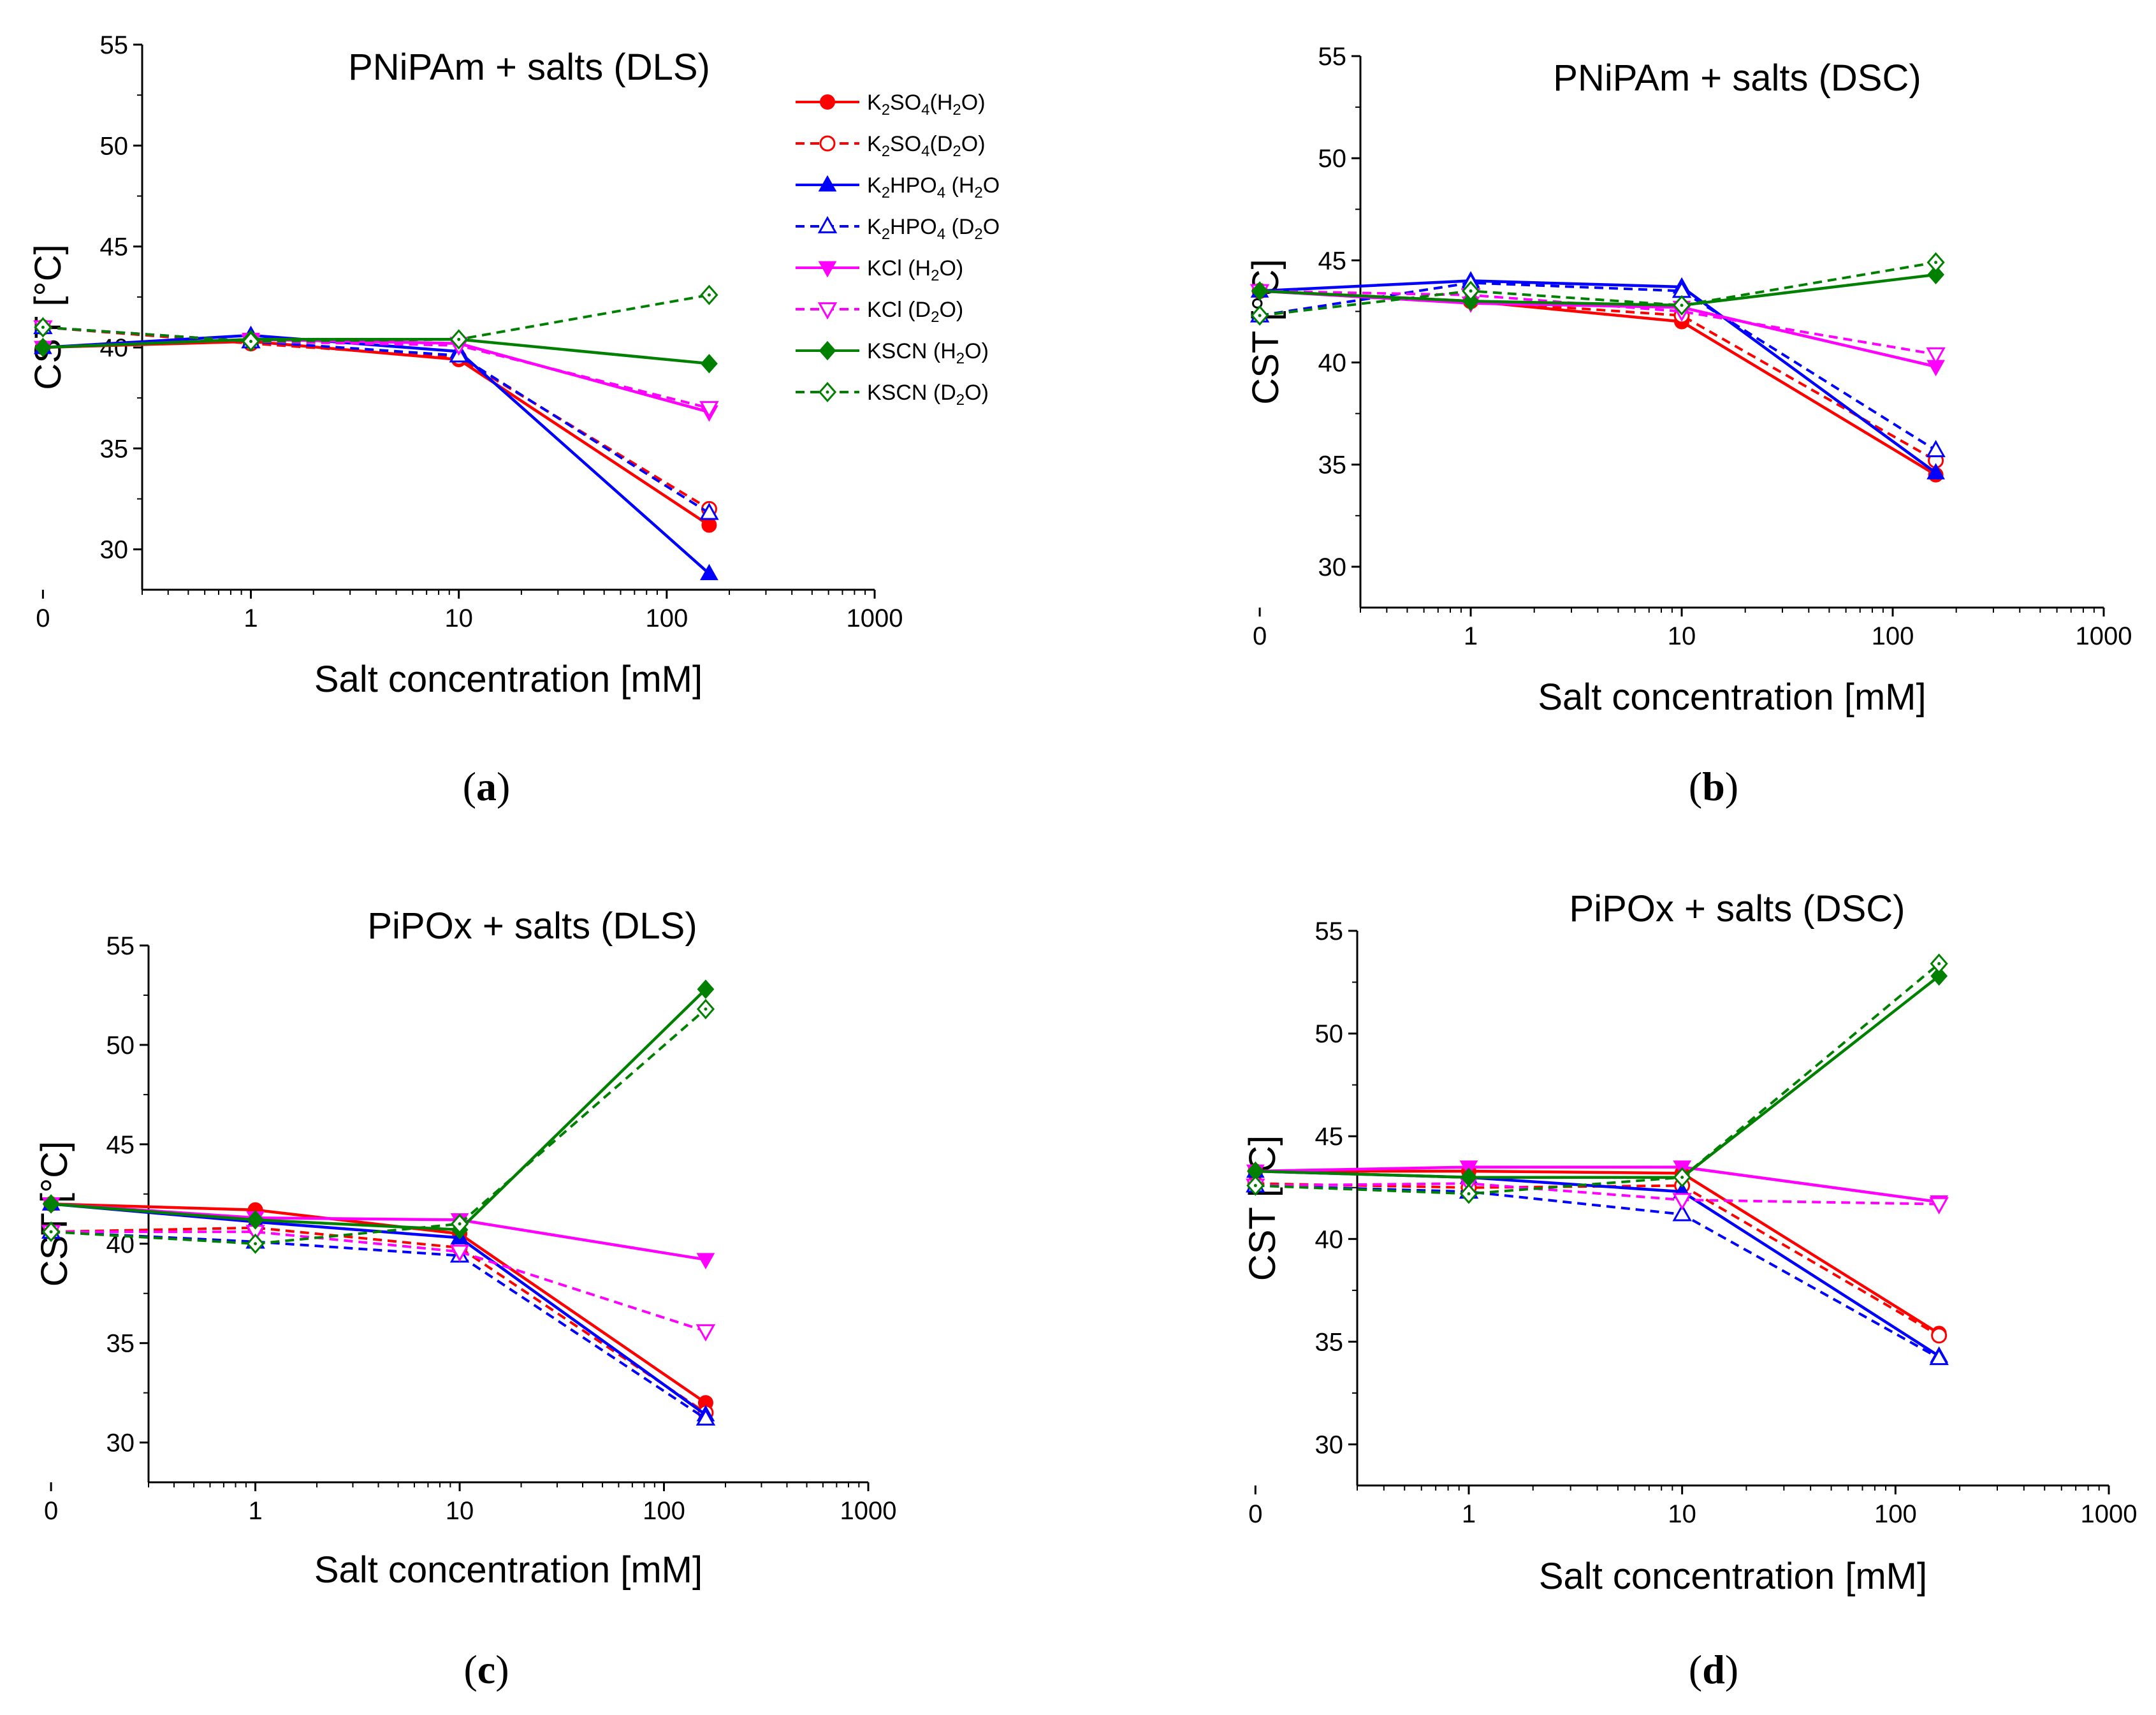 This screenshot has height=1715, width=2156. What do you see at coordinates (911, 351) in the screenshot?
I see `legend-label-part: KSCN (H` at bounding box center [911, 351].